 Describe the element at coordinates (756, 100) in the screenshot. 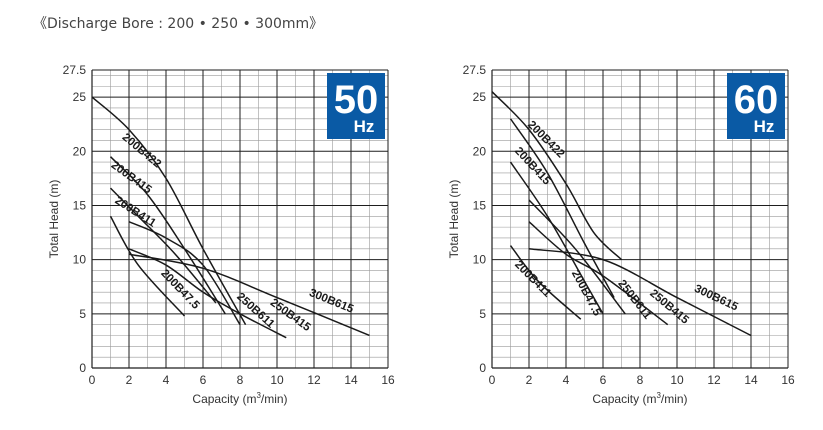

I see `hz-badge-number: 60` at that location.